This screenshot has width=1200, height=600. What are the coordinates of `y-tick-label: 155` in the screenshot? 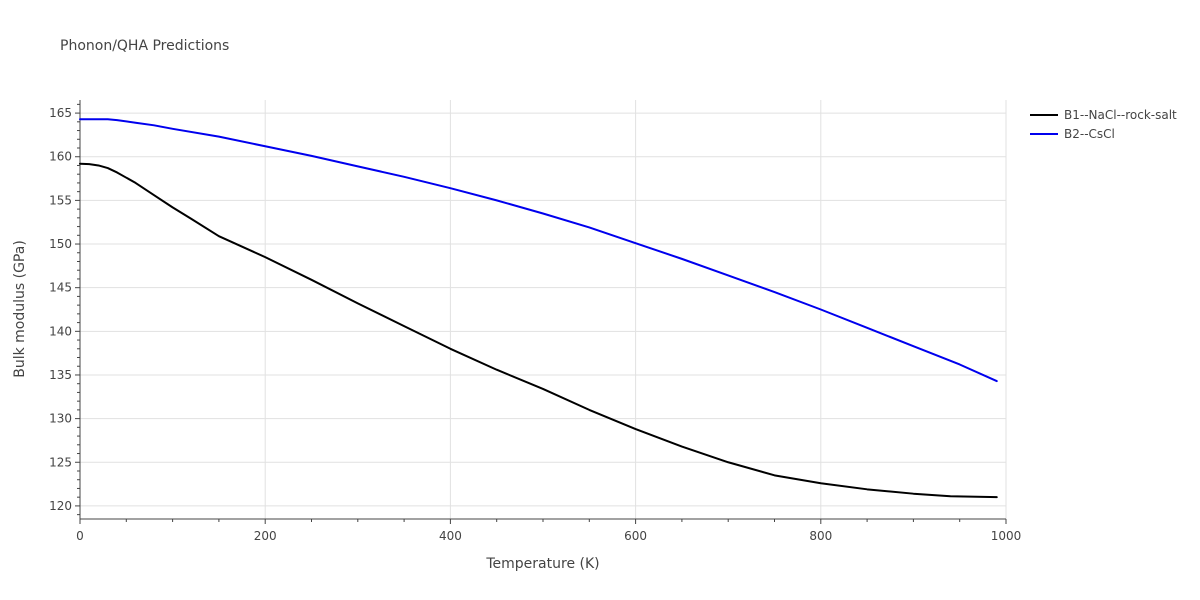 It's located at (60, 200).